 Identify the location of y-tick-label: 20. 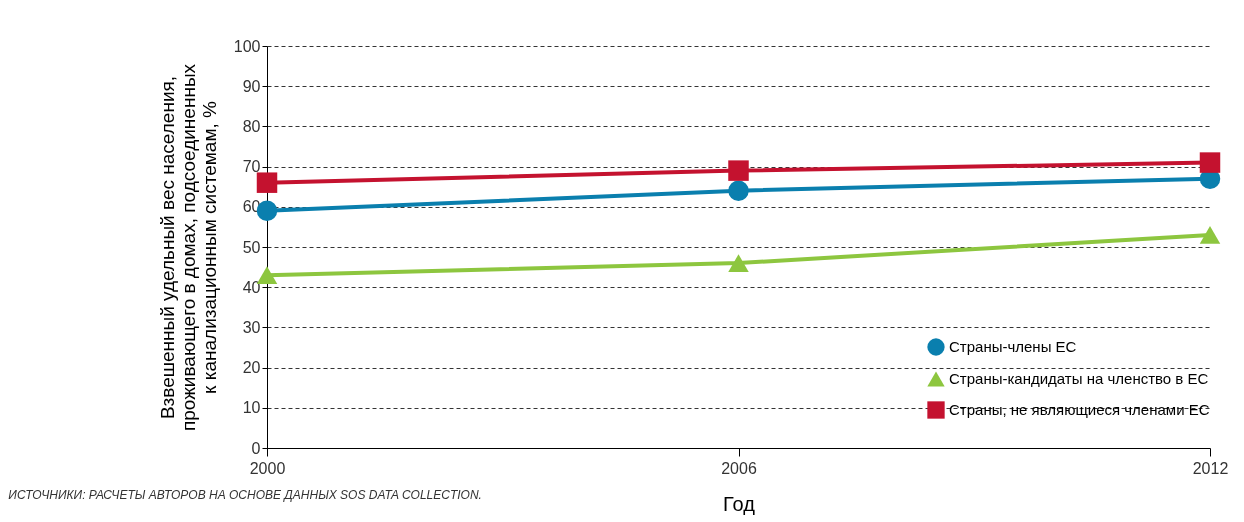
(251, 368).